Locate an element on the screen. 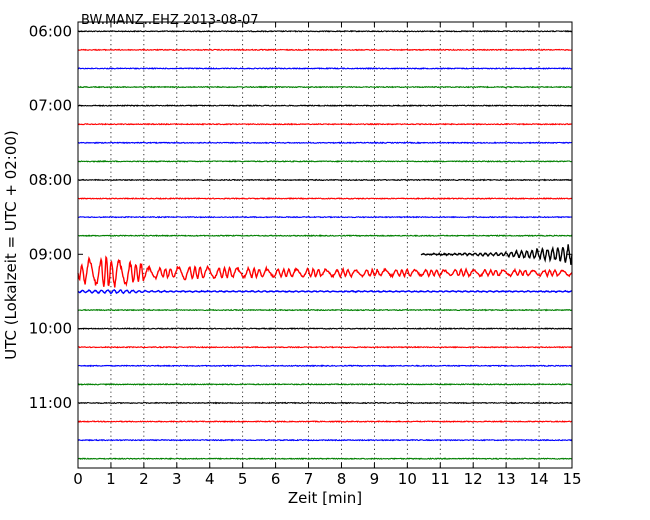 The height and width of the screenshot is (520, 650). x-tick-label: 6 is located at coordinates (276, 479).